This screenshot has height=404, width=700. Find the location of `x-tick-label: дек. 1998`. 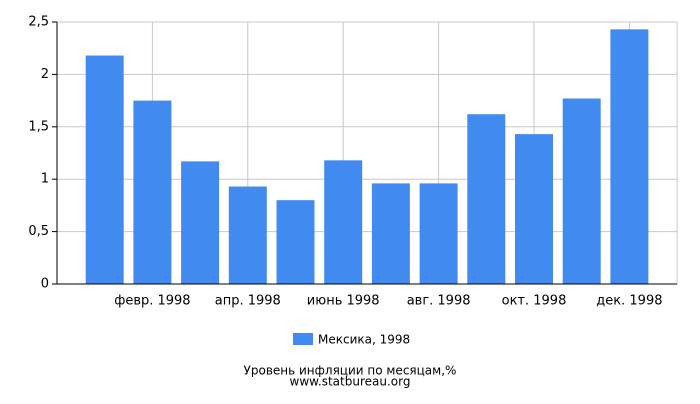

x-tick-label: дек. 1998 is located at coordinates (629, 301).